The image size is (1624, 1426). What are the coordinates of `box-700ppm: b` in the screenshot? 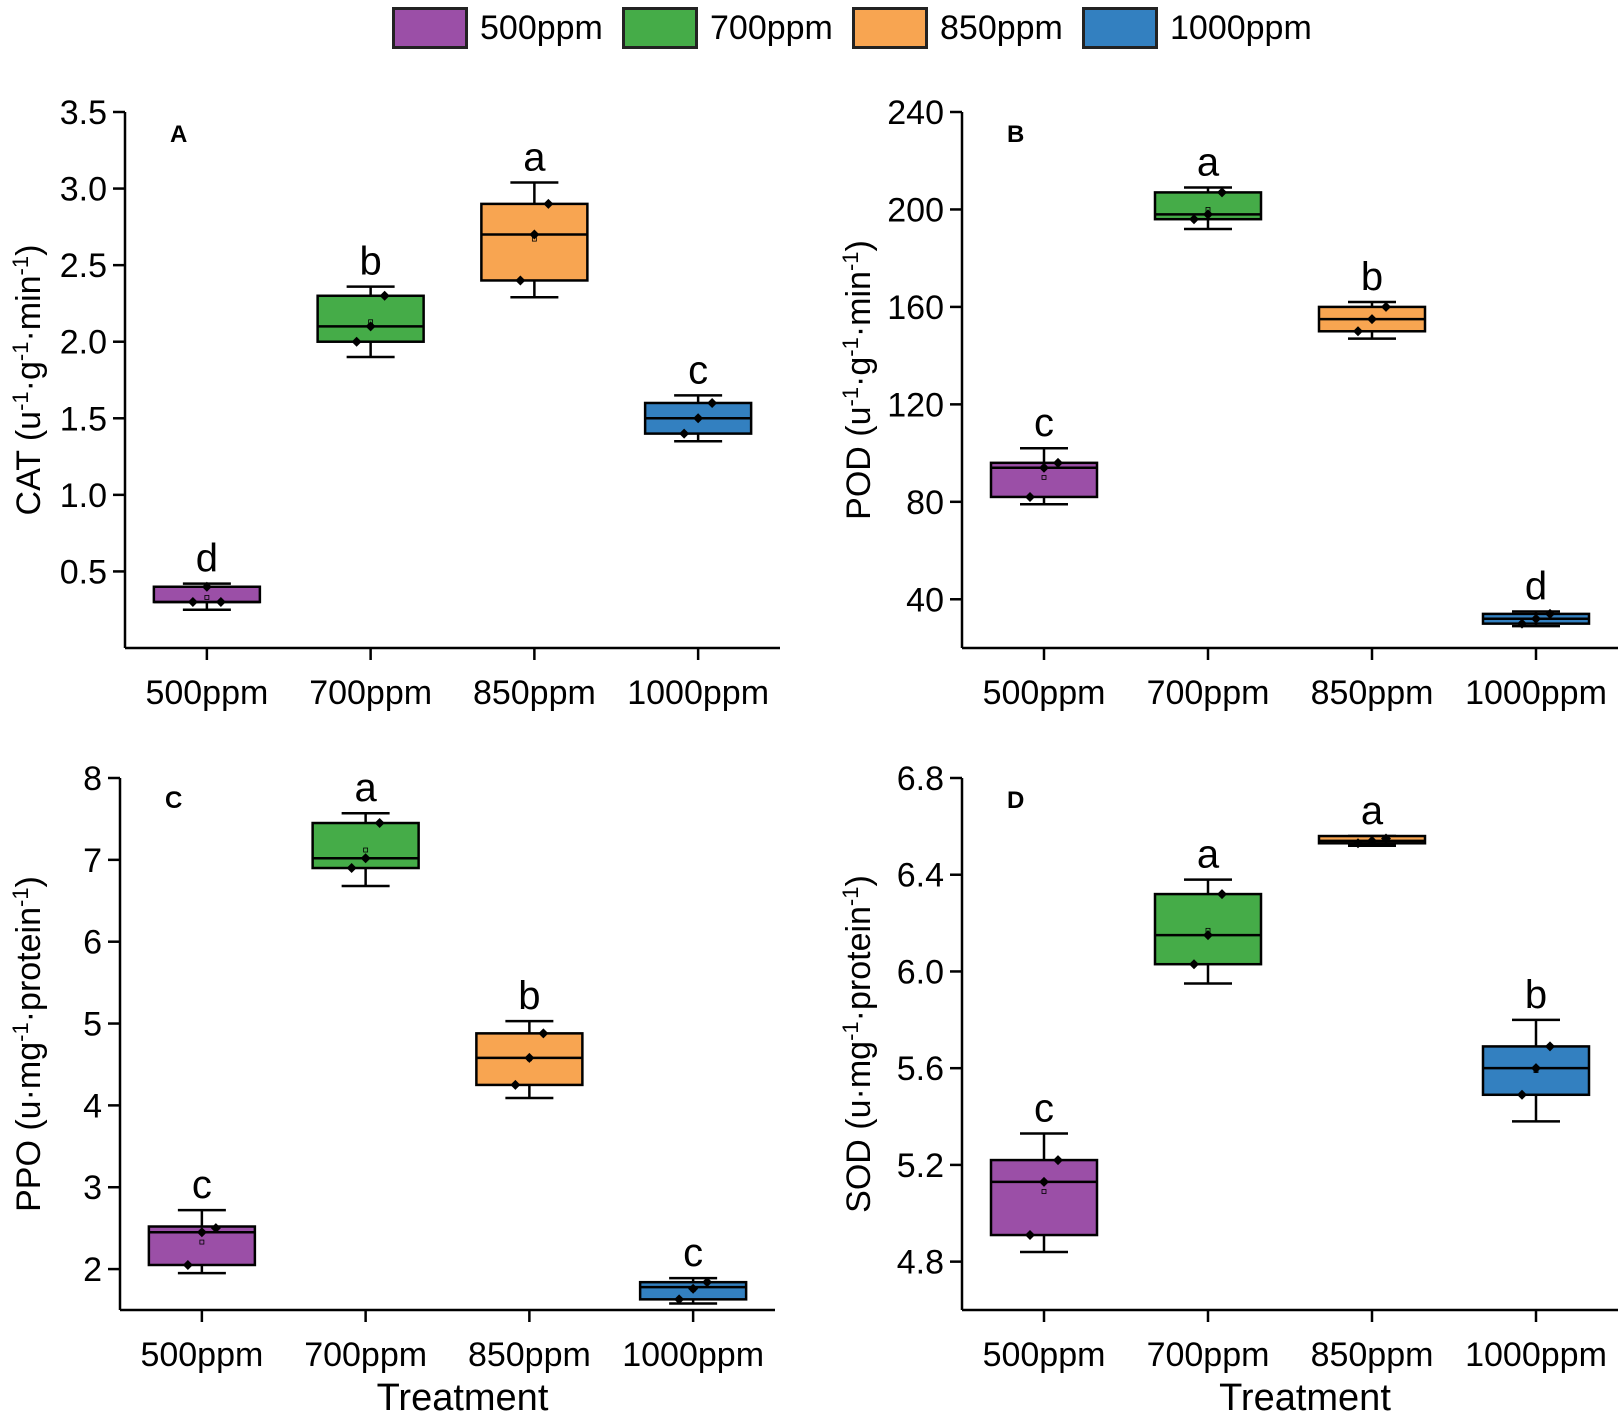 It's located at (370, 299).